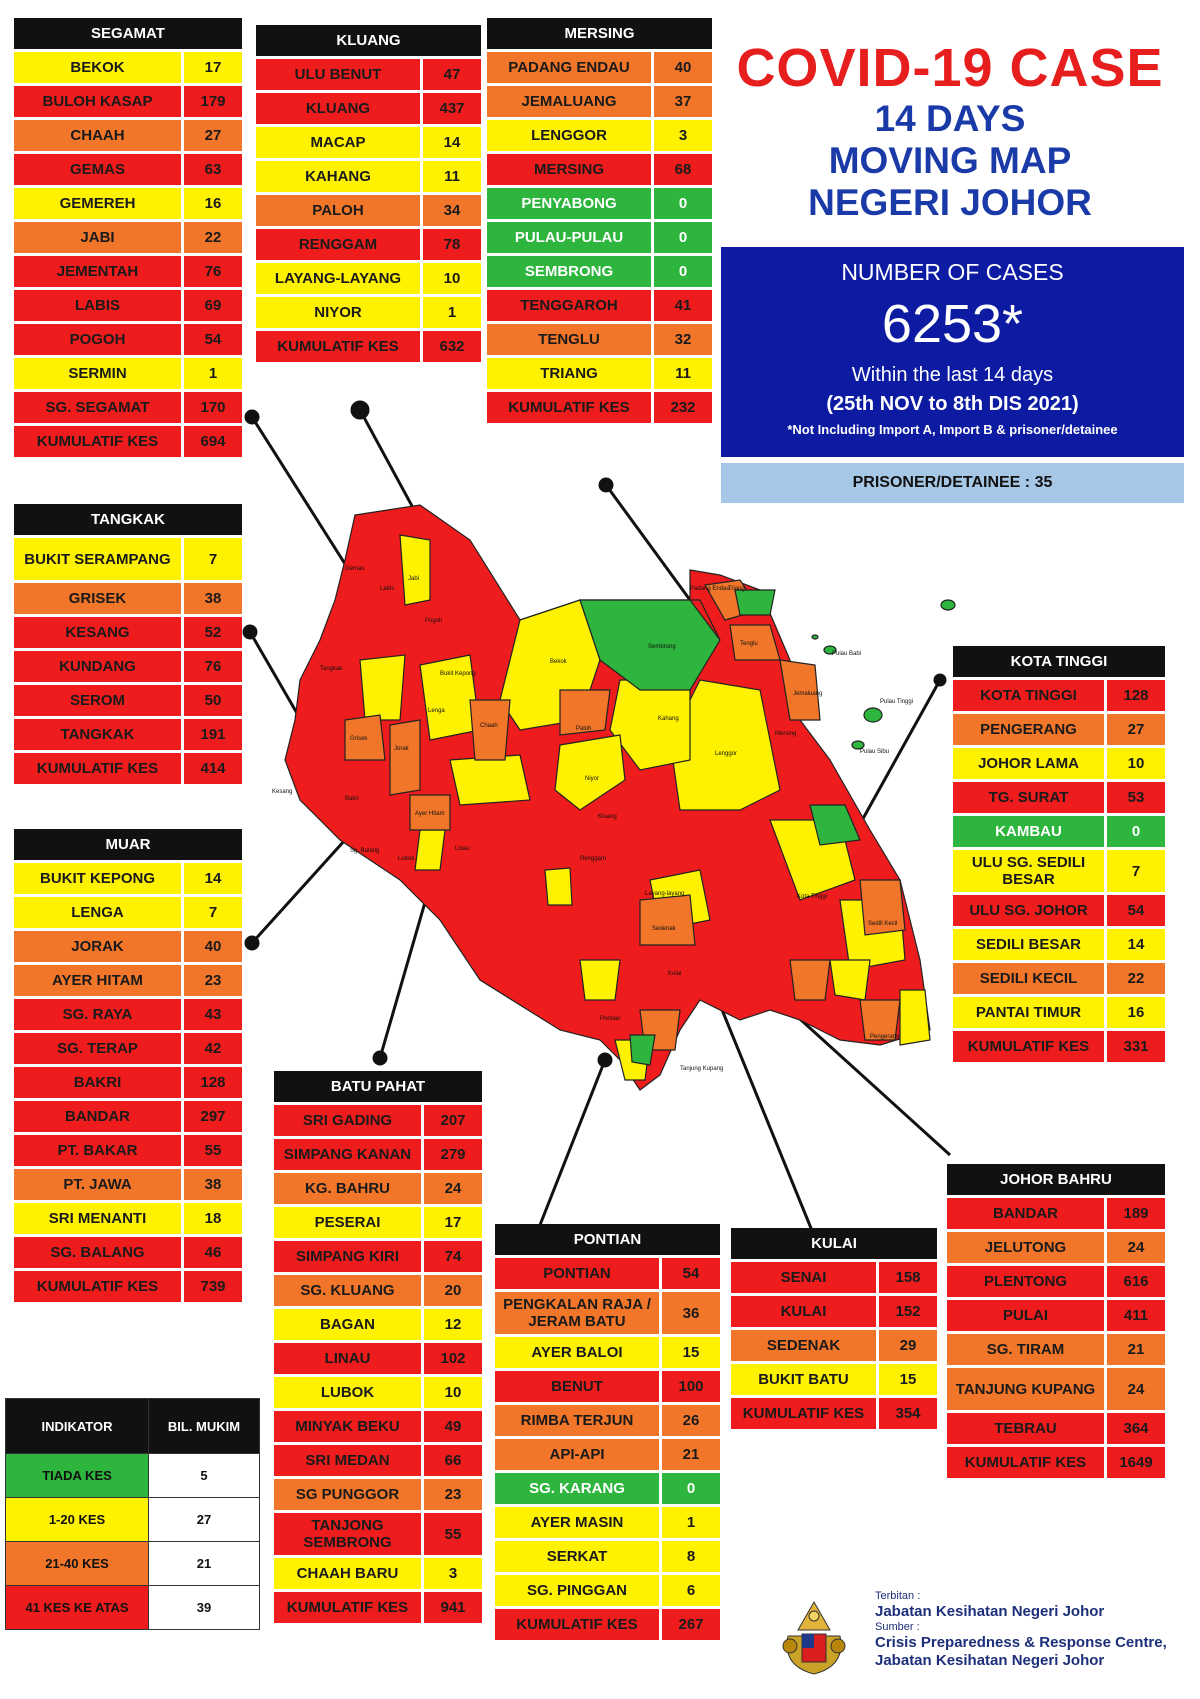  I want to click on mukim-name: KOTA TINGGI, so click(1028, 695).